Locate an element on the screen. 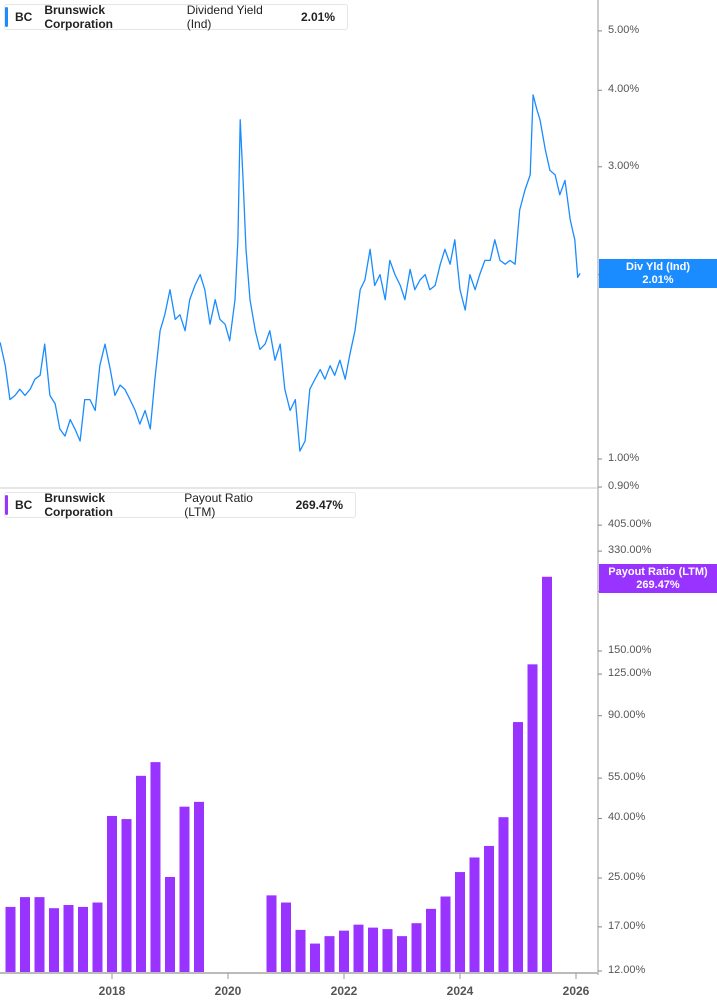 Image resolution: width=717 pixels, height=1005 pixels. callout-value: 269.47% is located at coordinates (658, 585).